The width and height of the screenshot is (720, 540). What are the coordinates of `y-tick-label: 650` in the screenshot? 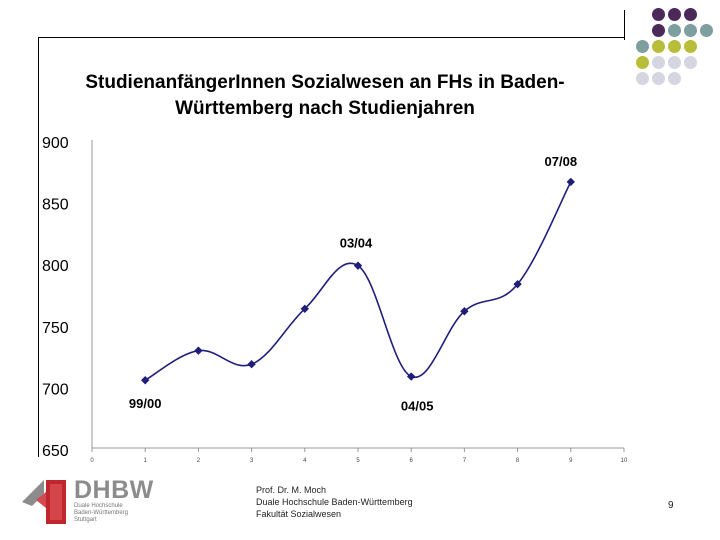 It's located at (55, 451).